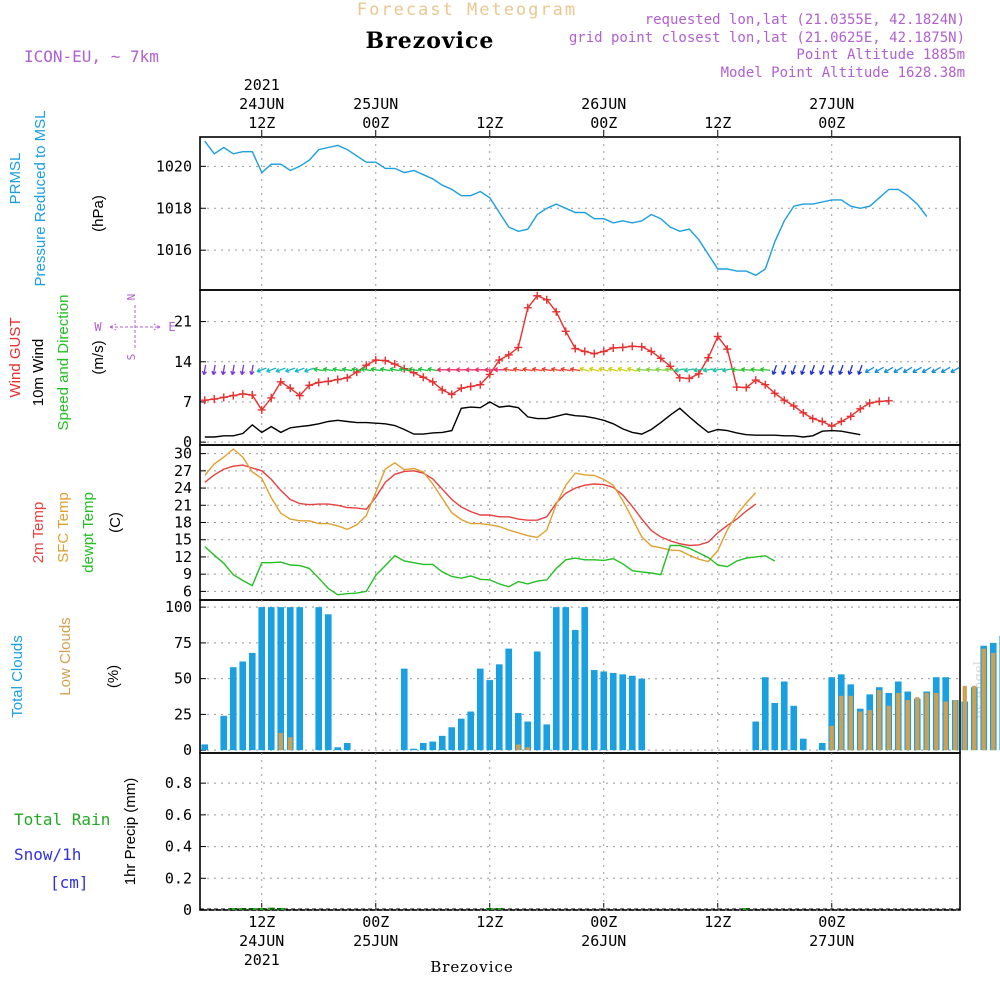 Image resolution: width=1000 pixels, height=1000 pixels. Describe the element at coordinates (63, 363) in the screenshot. I see `ylabel-direction: Speed and Direction` at that location.